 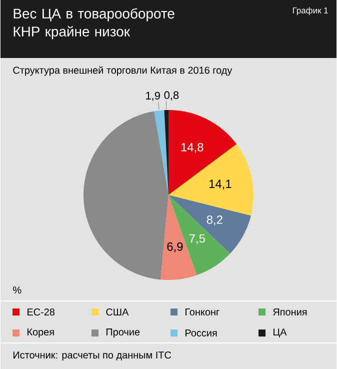 I want to click on chart-subtitle: Структура внешней торговли Китая в 2016 году, so click(x=122, y=71).